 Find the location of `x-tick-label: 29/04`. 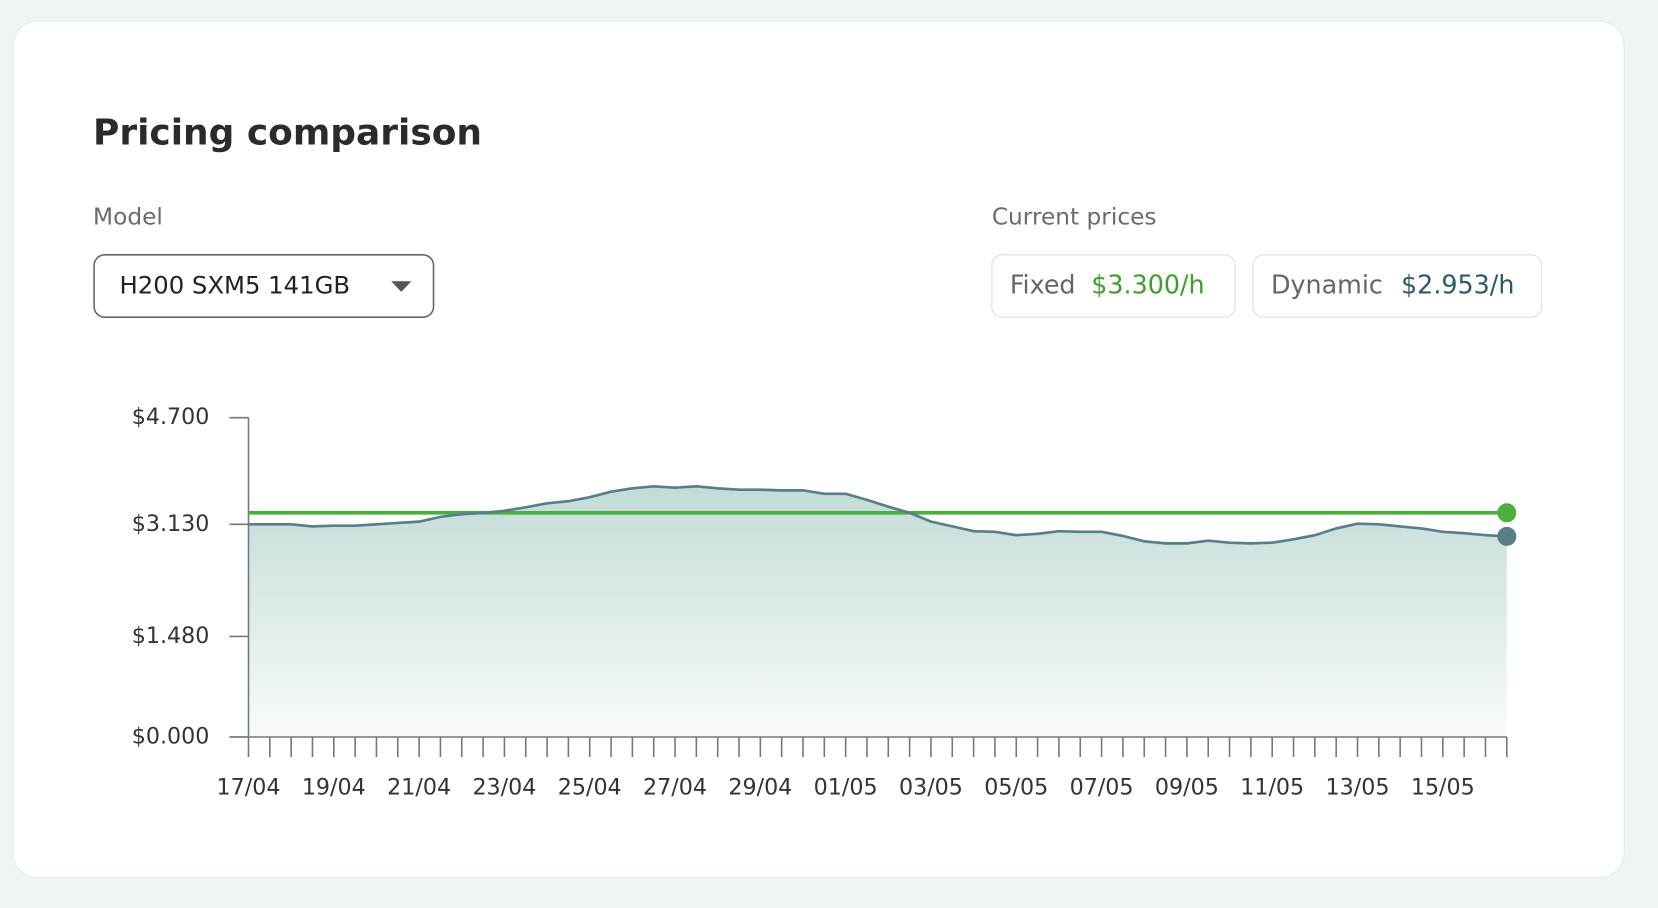

x-tick-label: 29/04 is located at coordinates (760, 787).